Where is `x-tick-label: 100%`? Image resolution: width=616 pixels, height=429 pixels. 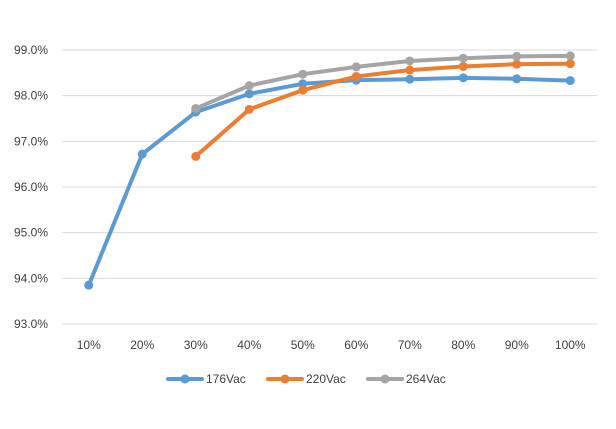
x-tick-label: 100% is located at coordinates (570, 345).